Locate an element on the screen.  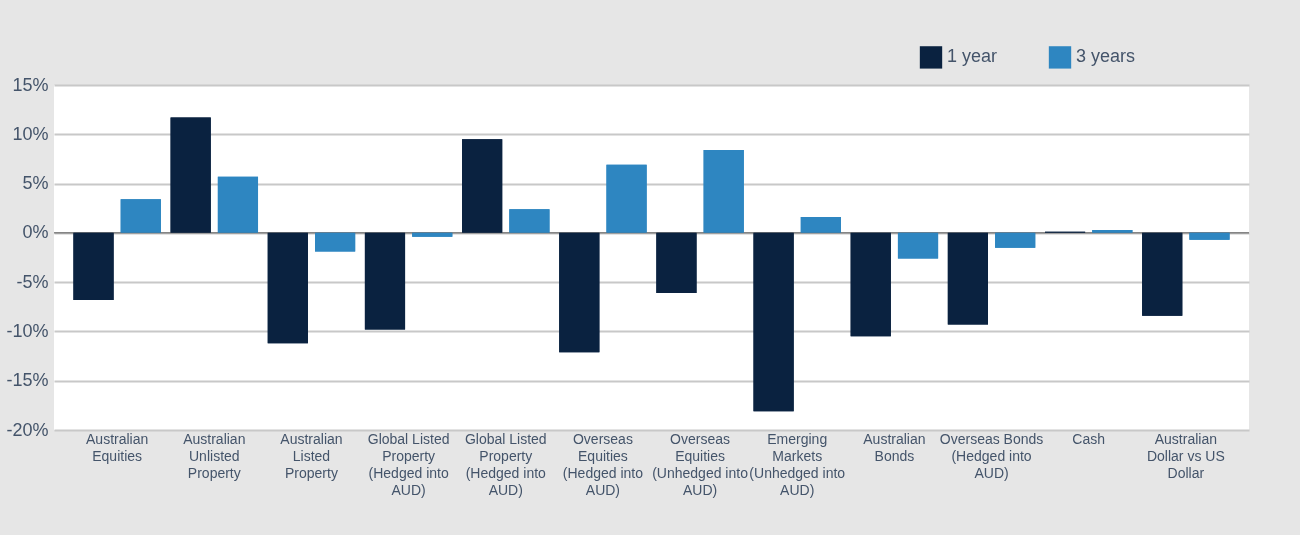
y-tick-label: -15% is located at coordinates (27, 380).